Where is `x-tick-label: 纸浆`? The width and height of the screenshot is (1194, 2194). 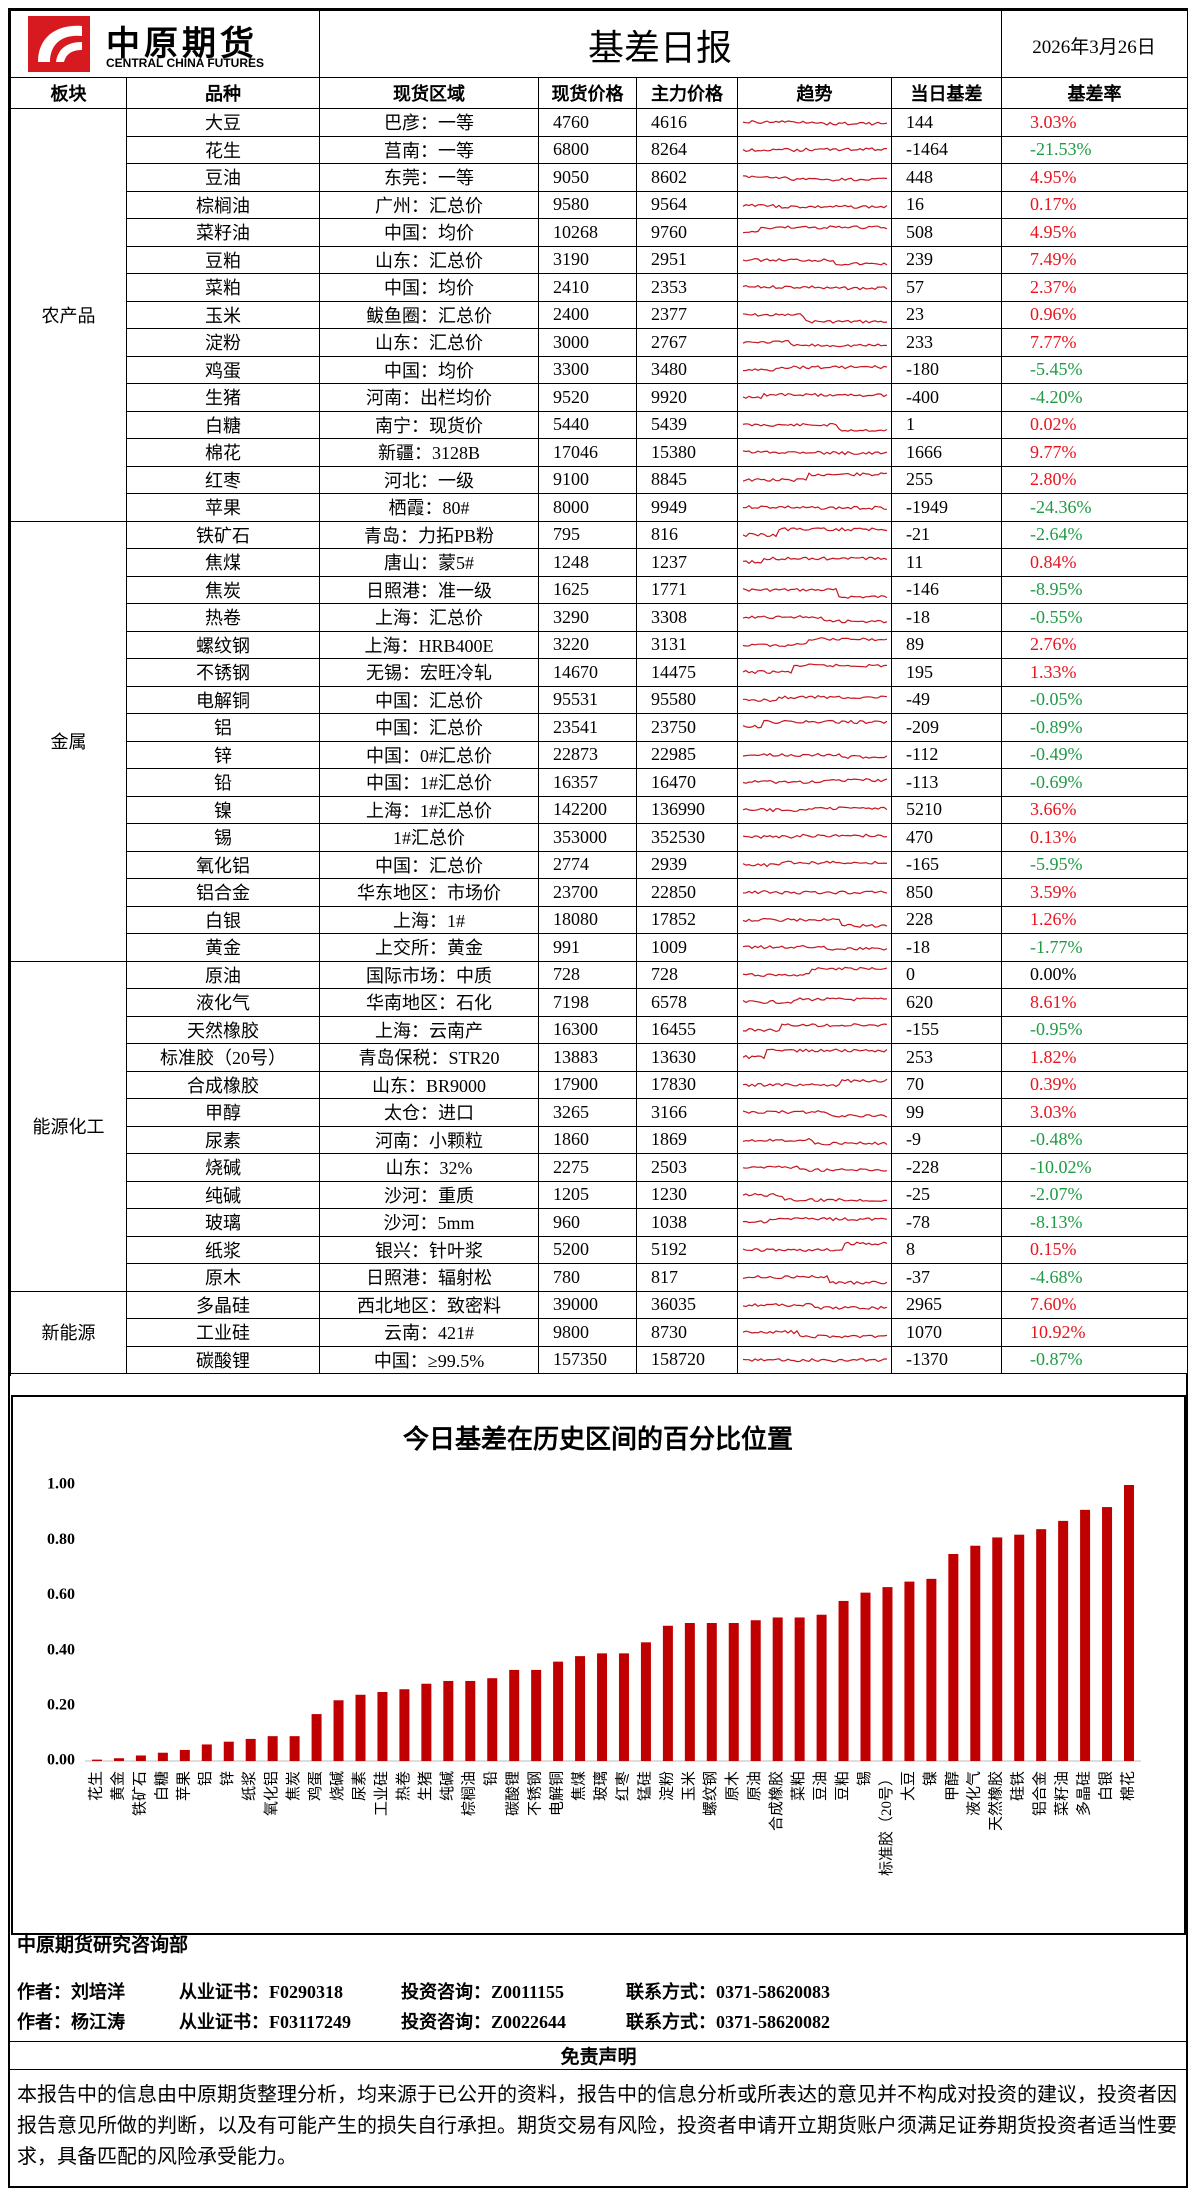
x-tick-label: 纸浆 is located at coordinates (249, 1786).